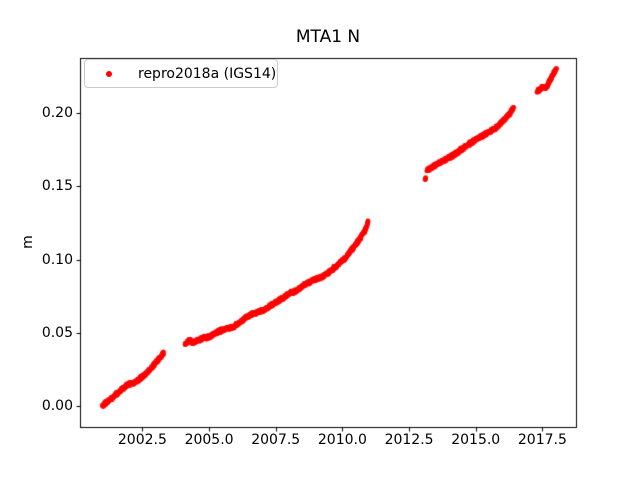  Describe the element at coordinates (342, 440) in the screenshot. I see `x-tick-label: 2010.0` at that location.